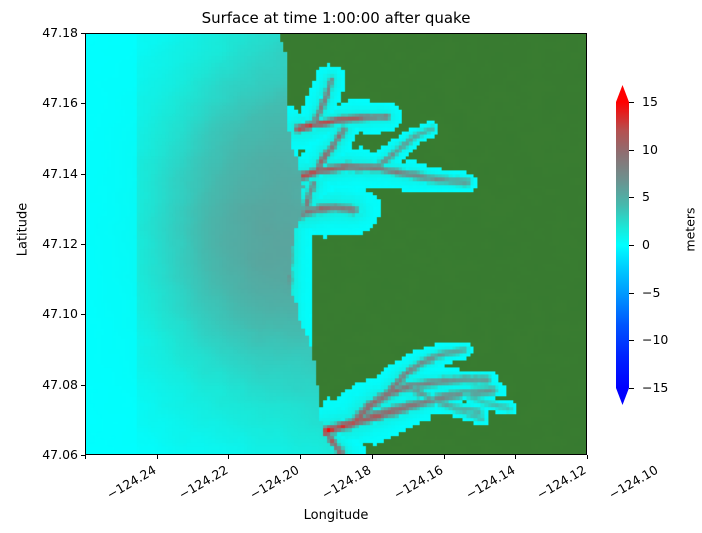 The height and width of the screenshot is (533, 702). Describe the element at coordinates (646, 197) in the screenshot. I see `colorbar-tick-label: 5` at that location.